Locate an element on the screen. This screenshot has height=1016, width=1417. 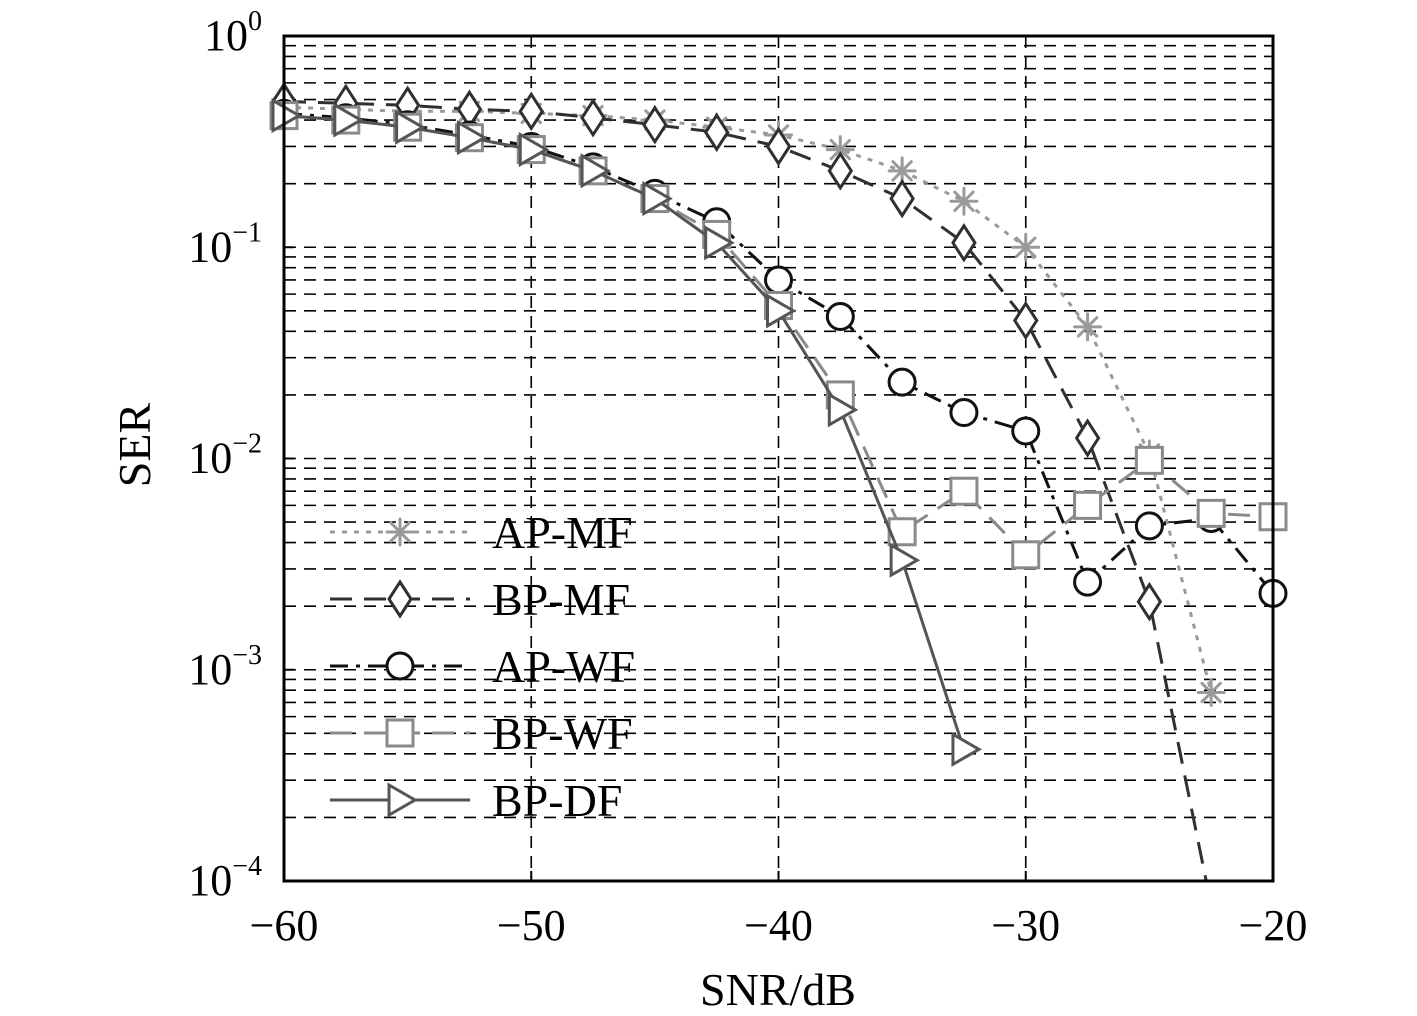
legend-entry-ap-wf: AP-WF is located at coordinates (482, 666).